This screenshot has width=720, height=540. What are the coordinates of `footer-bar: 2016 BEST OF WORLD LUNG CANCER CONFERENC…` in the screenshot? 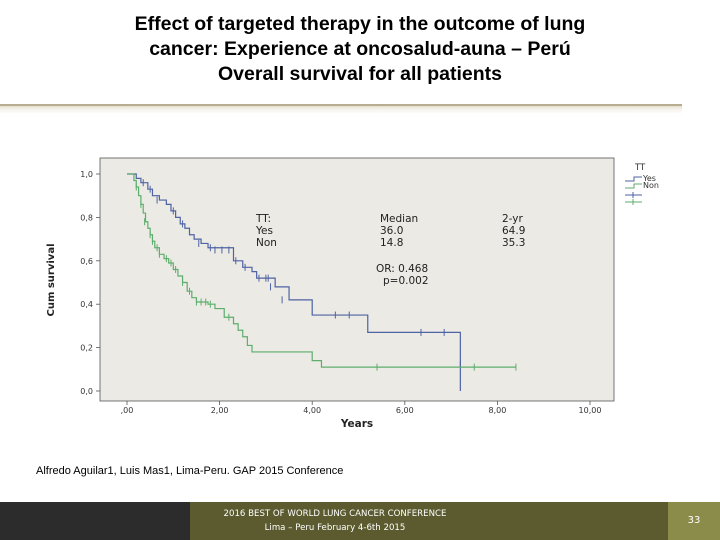 It's located at (360, 521).